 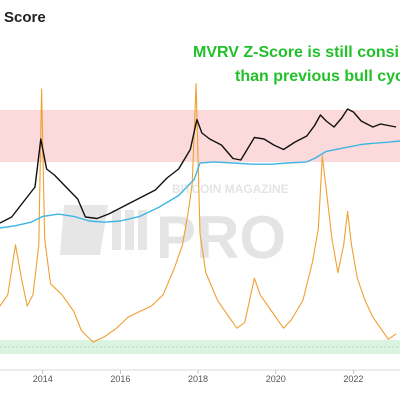 What do you see at coordinates (317, 76) in the screenshot?
I see `annotation-line-2: than previous bull cyc` at bounding box center [317, 76].